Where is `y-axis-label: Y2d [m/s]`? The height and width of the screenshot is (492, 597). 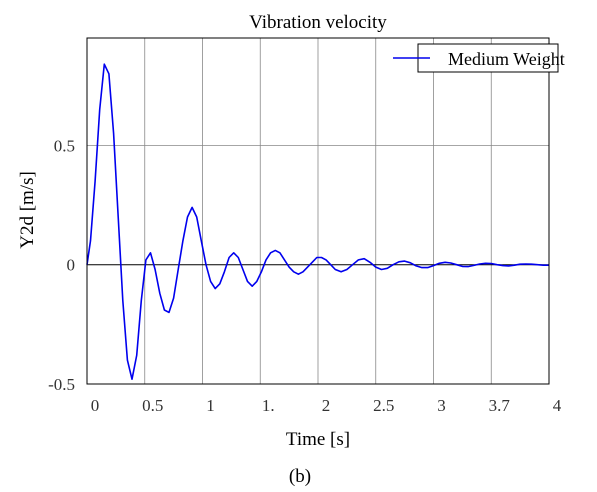 y-axis-label: Y2d [m/s] is located at coordinates (27, 210).